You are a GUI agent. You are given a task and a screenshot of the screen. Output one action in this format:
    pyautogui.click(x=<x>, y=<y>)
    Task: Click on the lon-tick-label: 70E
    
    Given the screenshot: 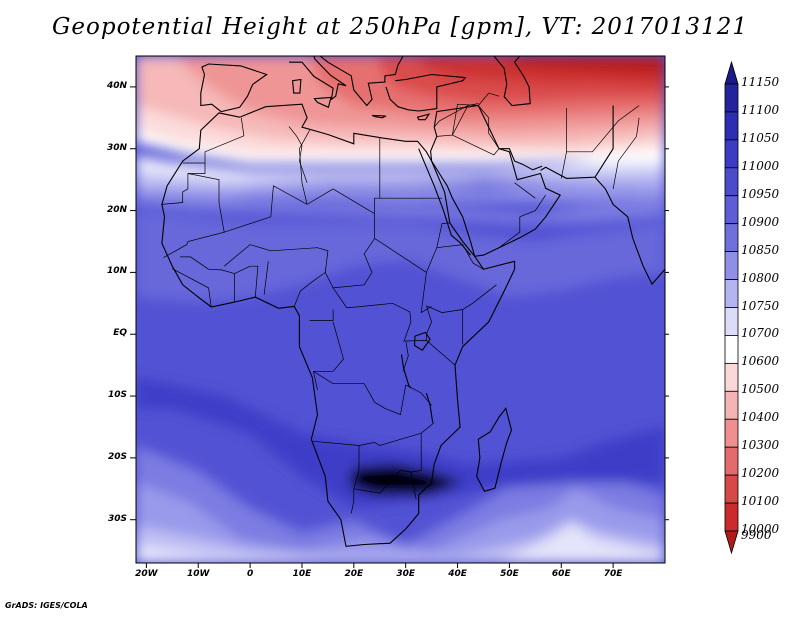 What is the action you would take?
    pyautogui.click(x=613, y=574)
    